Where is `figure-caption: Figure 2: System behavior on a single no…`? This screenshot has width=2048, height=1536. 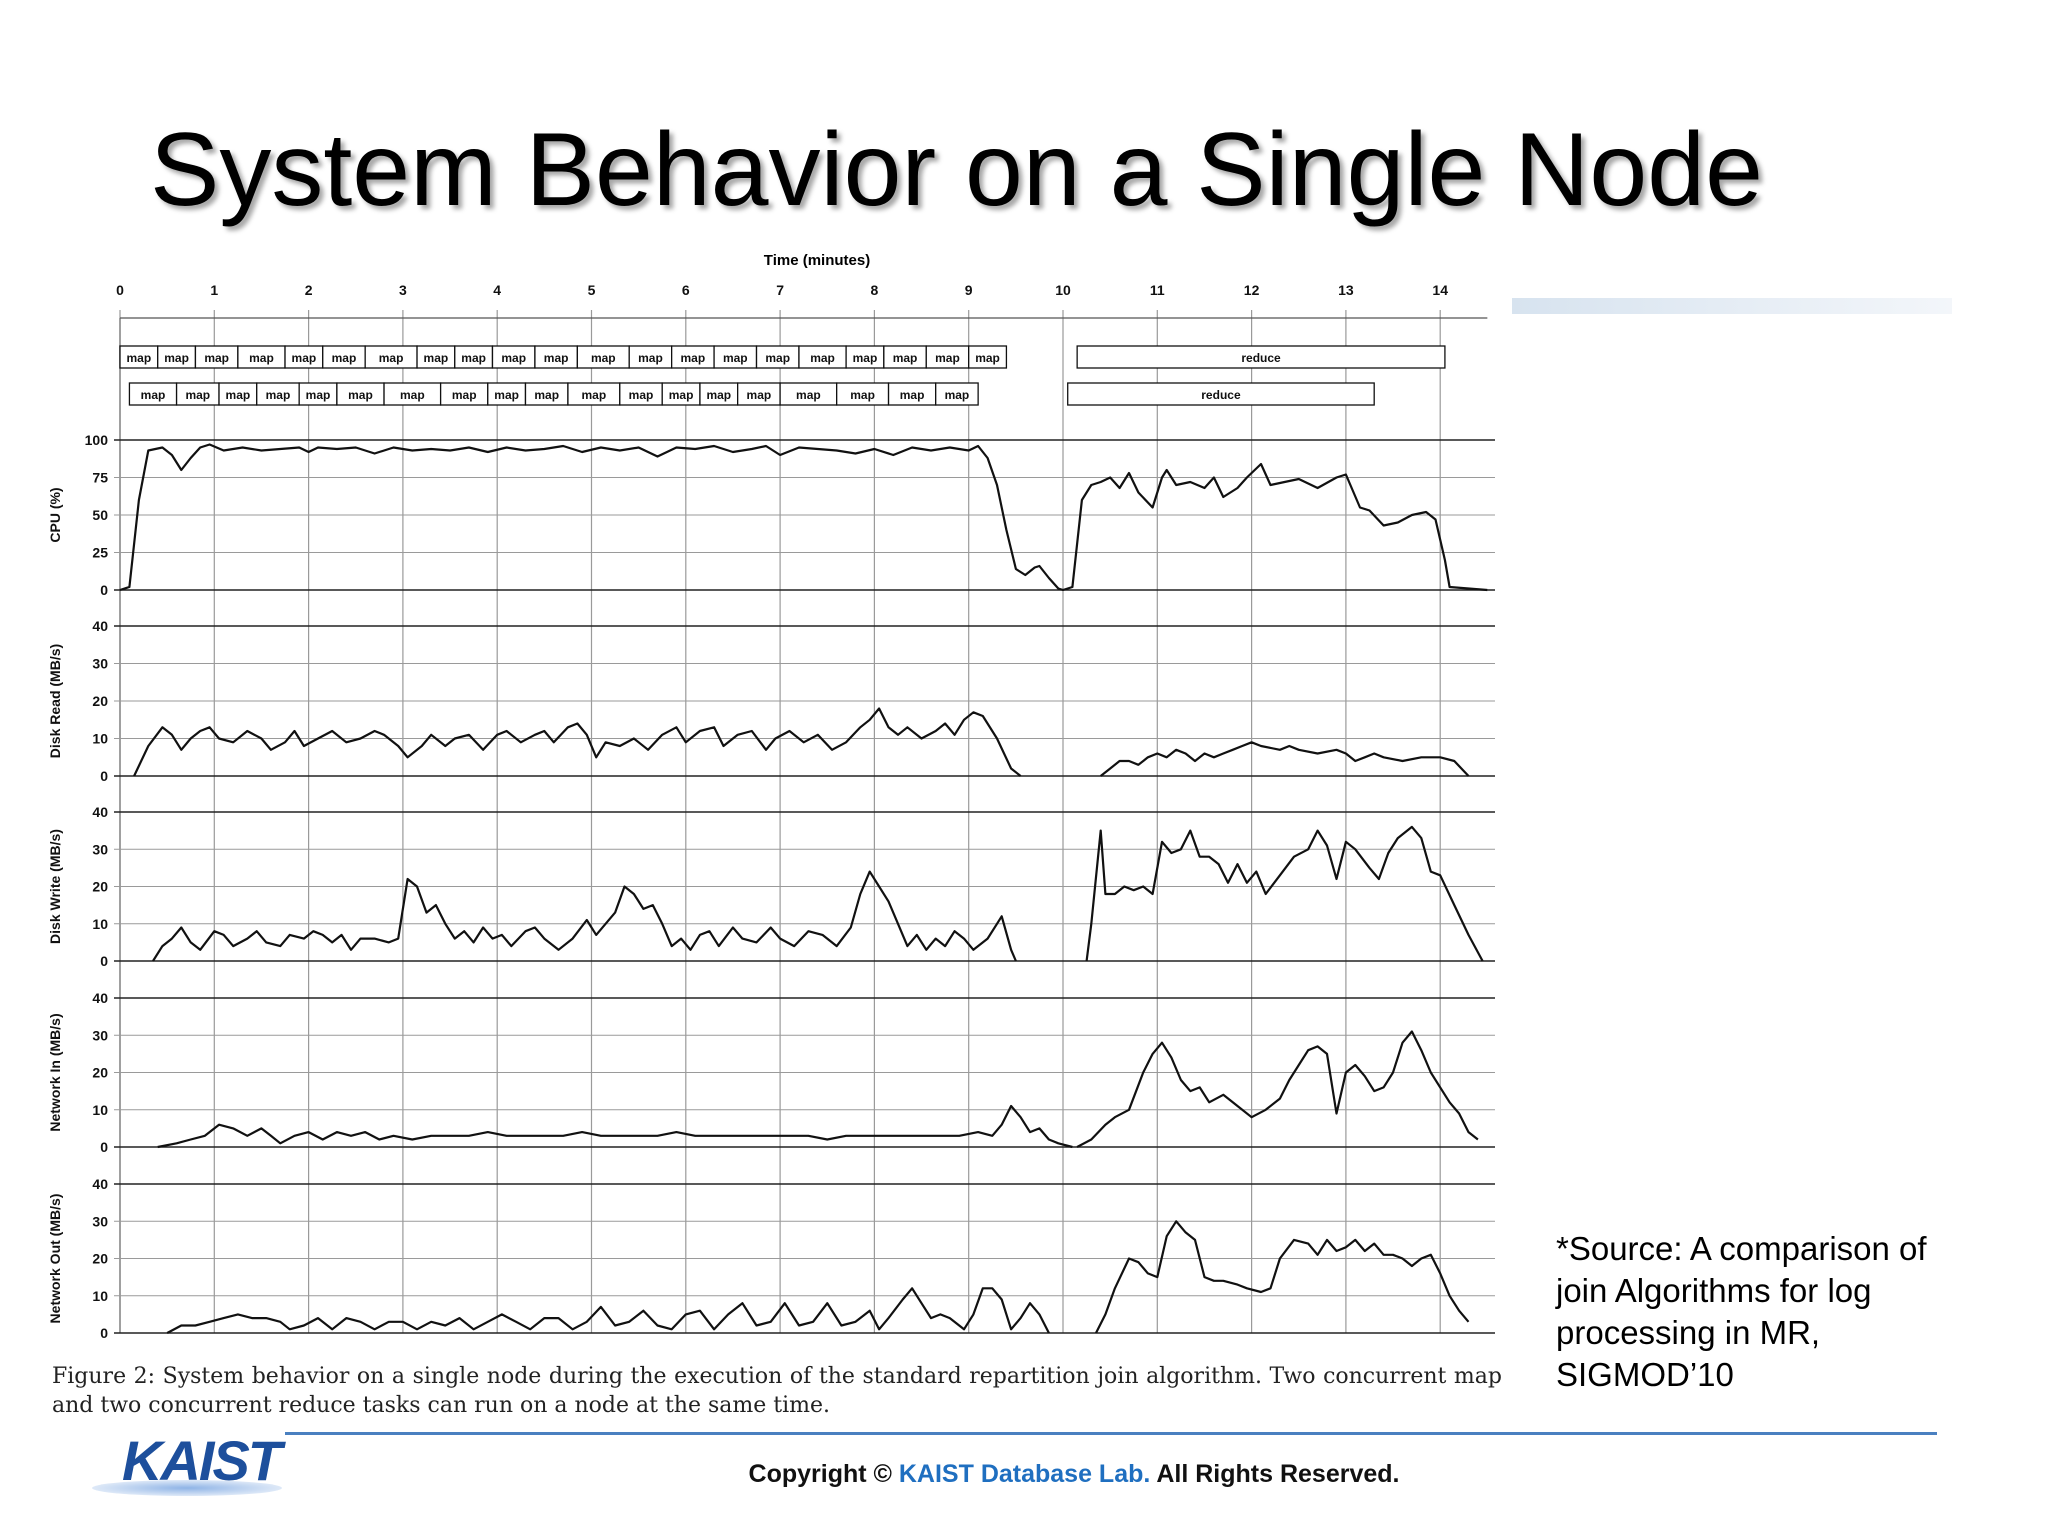
figure-caption: Figure 2: System behavior on a single no… is located at coordinates (777, 1391).